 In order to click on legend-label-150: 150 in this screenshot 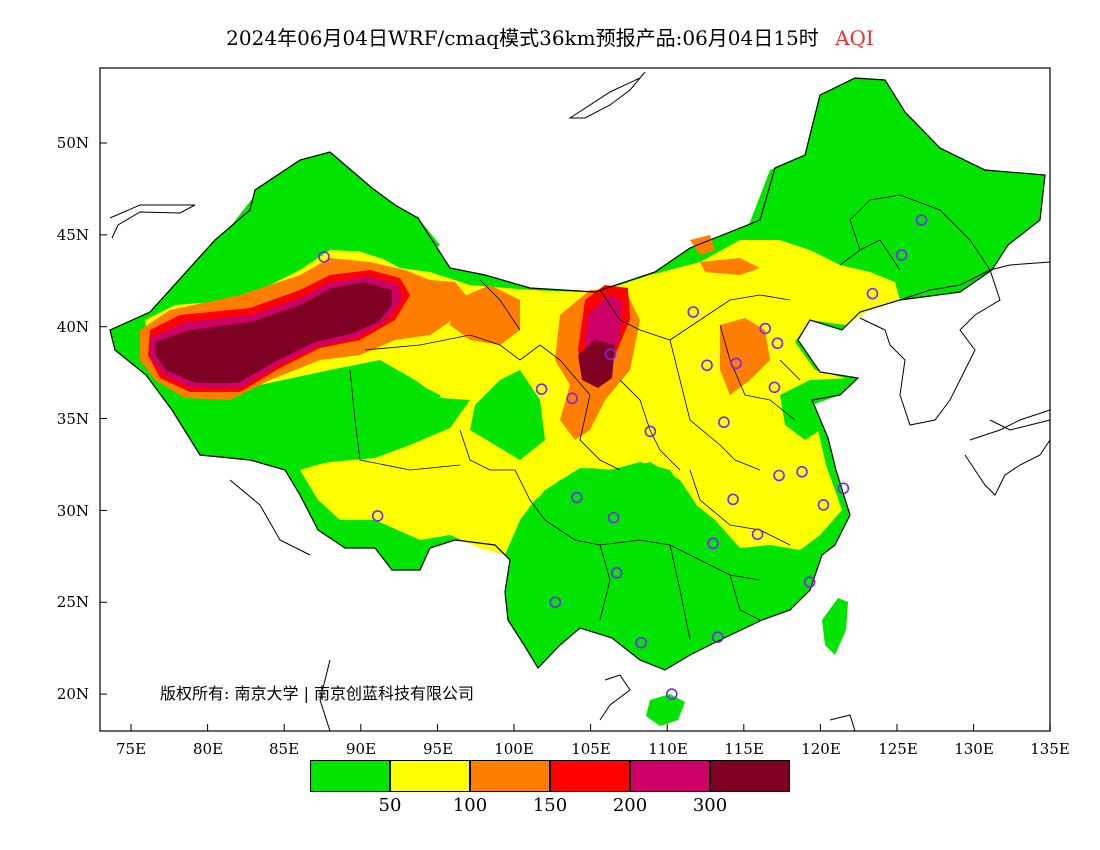, I will do `click(550, 805)`.